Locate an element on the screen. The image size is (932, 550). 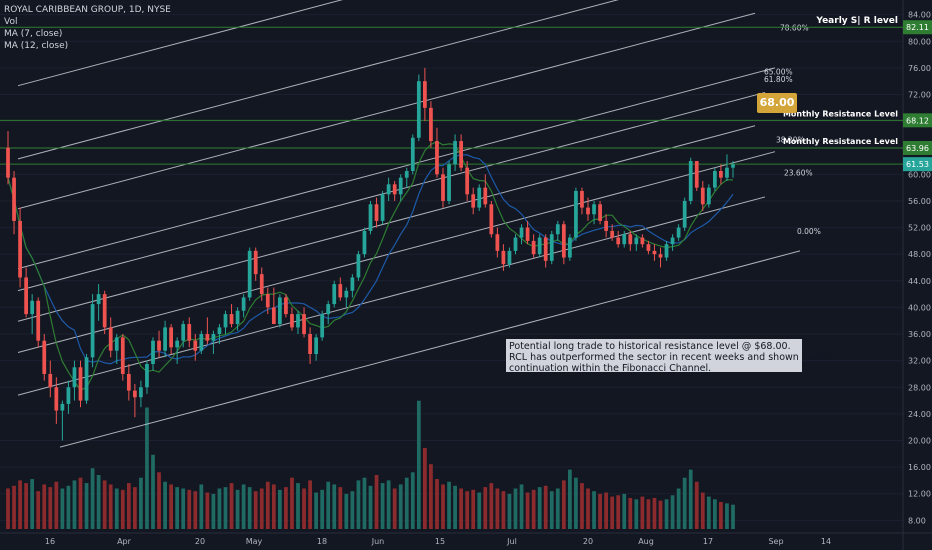
time-tick-label: 14 is located at coordinates (826, 541).